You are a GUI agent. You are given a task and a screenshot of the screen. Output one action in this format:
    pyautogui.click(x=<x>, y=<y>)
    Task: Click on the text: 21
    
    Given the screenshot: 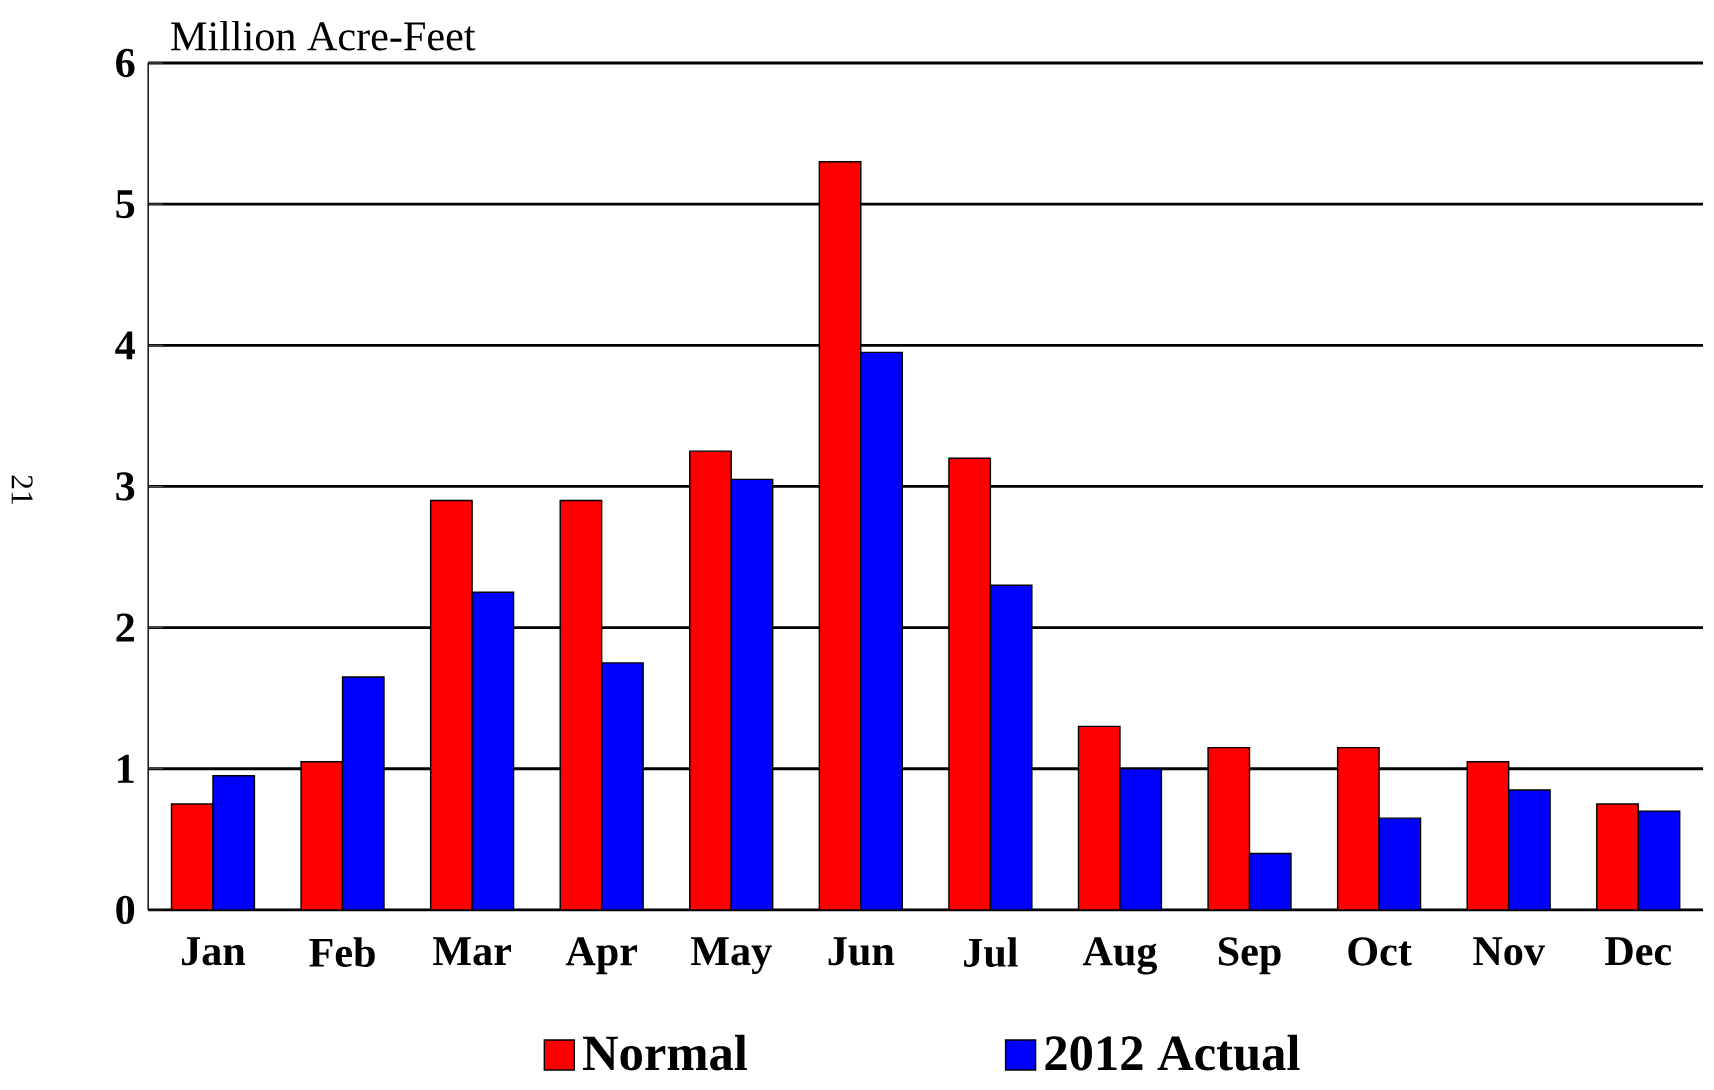 What is the action you would take?
    pyautogui.click(x=22, y=489)
    